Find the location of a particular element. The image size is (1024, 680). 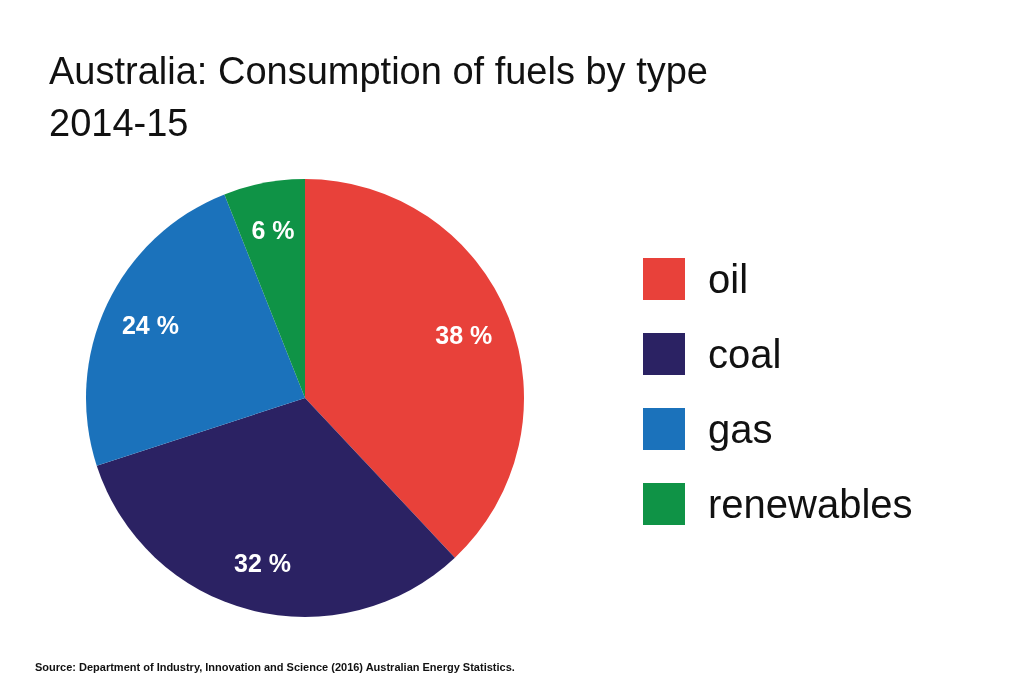

data-label: 24 % is located at coordinates (150, 325).